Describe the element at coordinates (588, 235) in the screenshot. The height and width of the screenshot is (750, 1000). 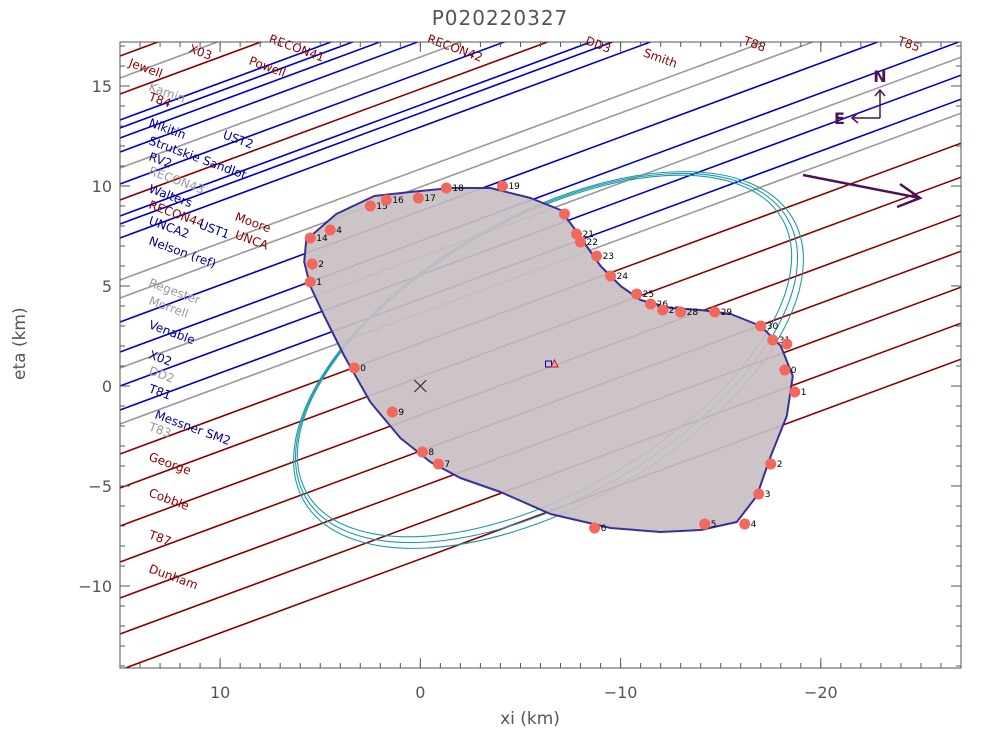
I see `point-label: 21` at that location.